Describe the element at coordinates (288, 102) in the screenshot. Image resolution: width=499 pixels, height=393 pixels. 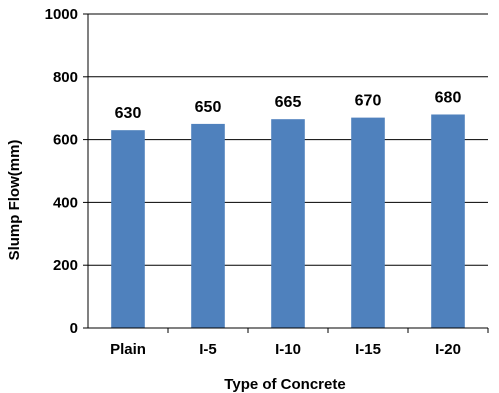
I see `data-label: 665` at that location.